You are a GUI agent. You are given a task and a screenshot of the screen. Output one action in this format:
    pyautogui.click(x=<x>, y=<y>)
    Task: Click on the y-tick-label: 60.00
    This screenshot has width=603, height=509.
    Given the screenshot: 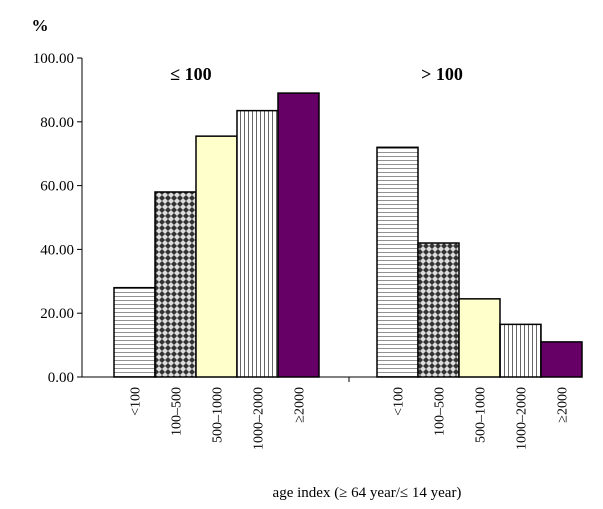 What is the action you would take?
    pyautogui.click(x=57, y=187)
    